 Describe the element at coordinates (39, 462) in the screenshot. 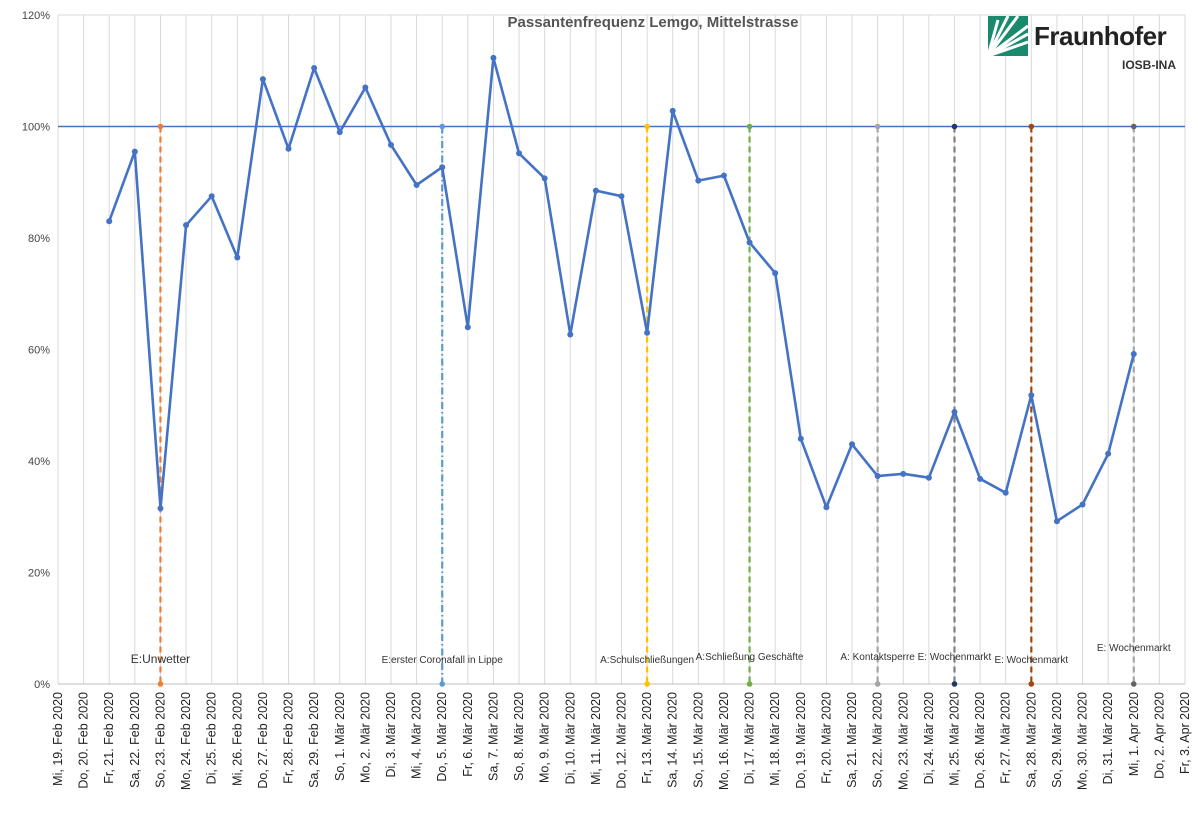

I see `y-tick-label: 40%` at that location.